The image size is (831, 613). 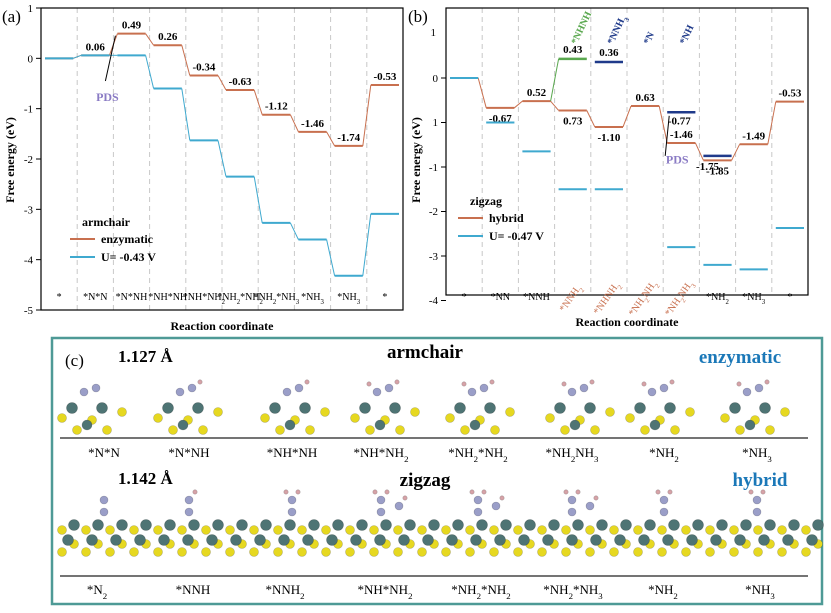 I want to click on data-label: 0.49, so click(x=132, y=26).